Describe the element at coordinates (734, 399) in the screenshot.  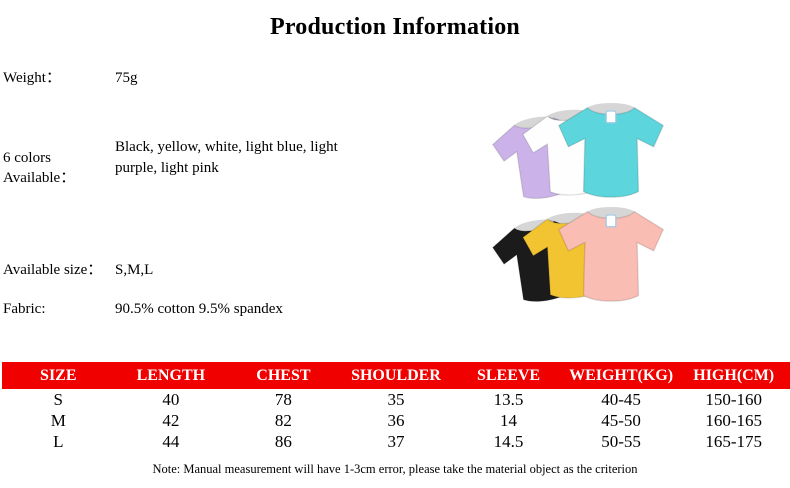
I see `table-cell: 150-160` at that location.